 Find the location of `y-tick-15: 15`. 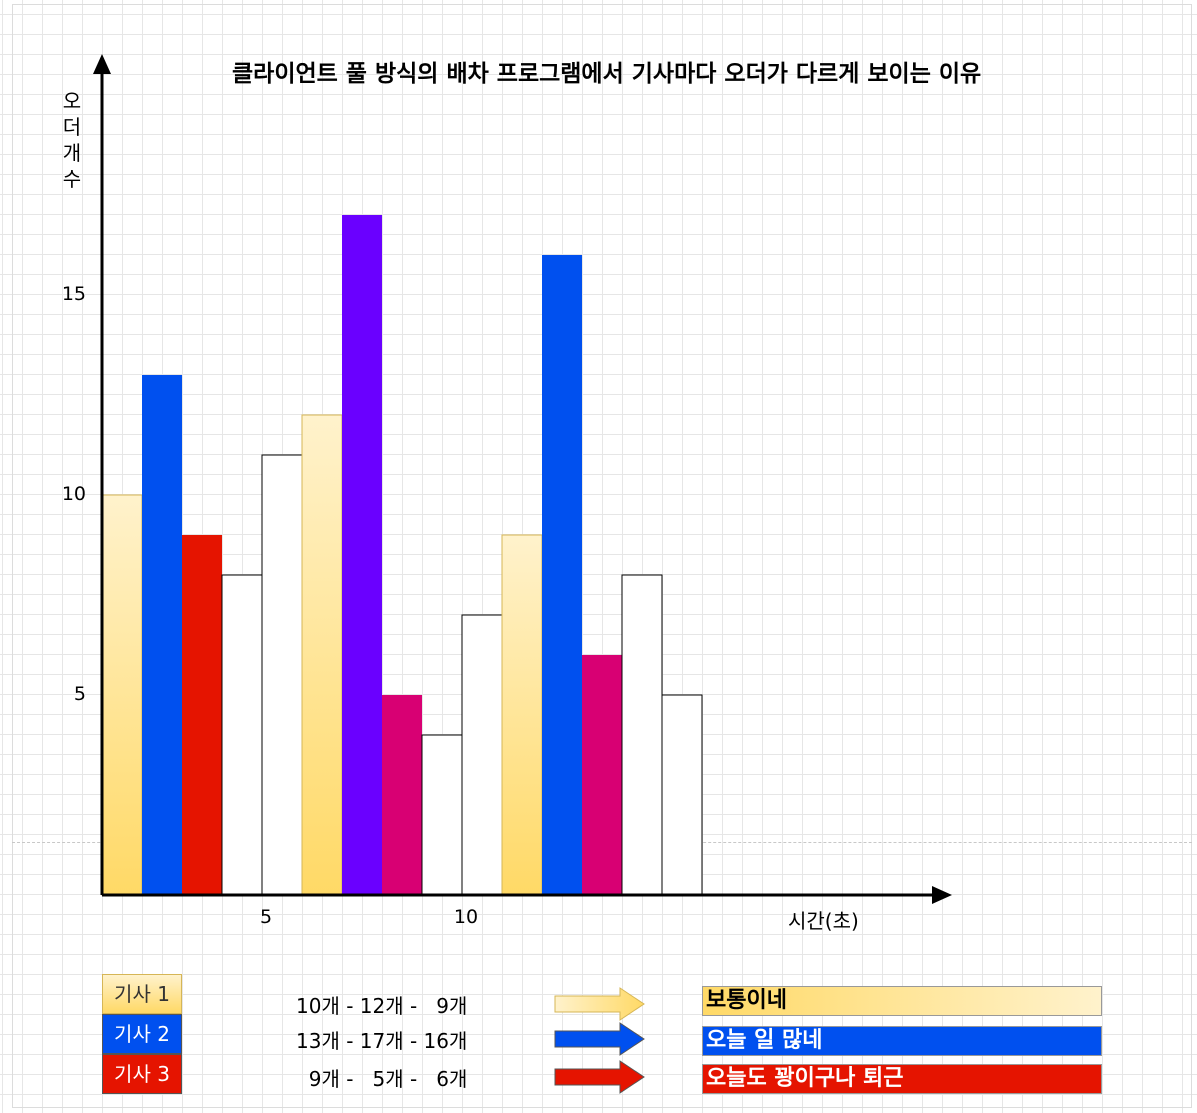

y-tick-15: 15 is located at coordinates (73, 294).